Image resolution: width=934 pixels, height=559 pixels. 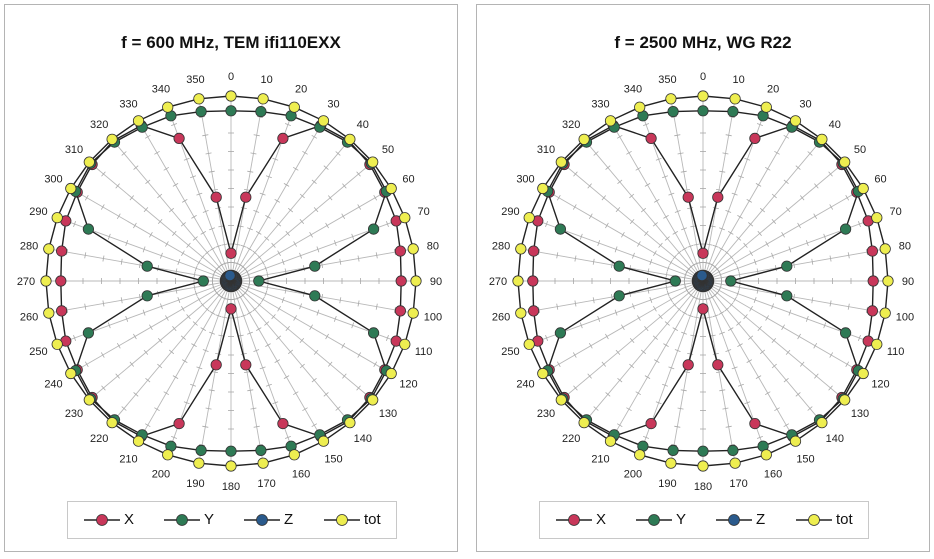 What do you see at coordinates (231, 281) in the screenshot?
I see `series-z` at bounding box center [231, 281].